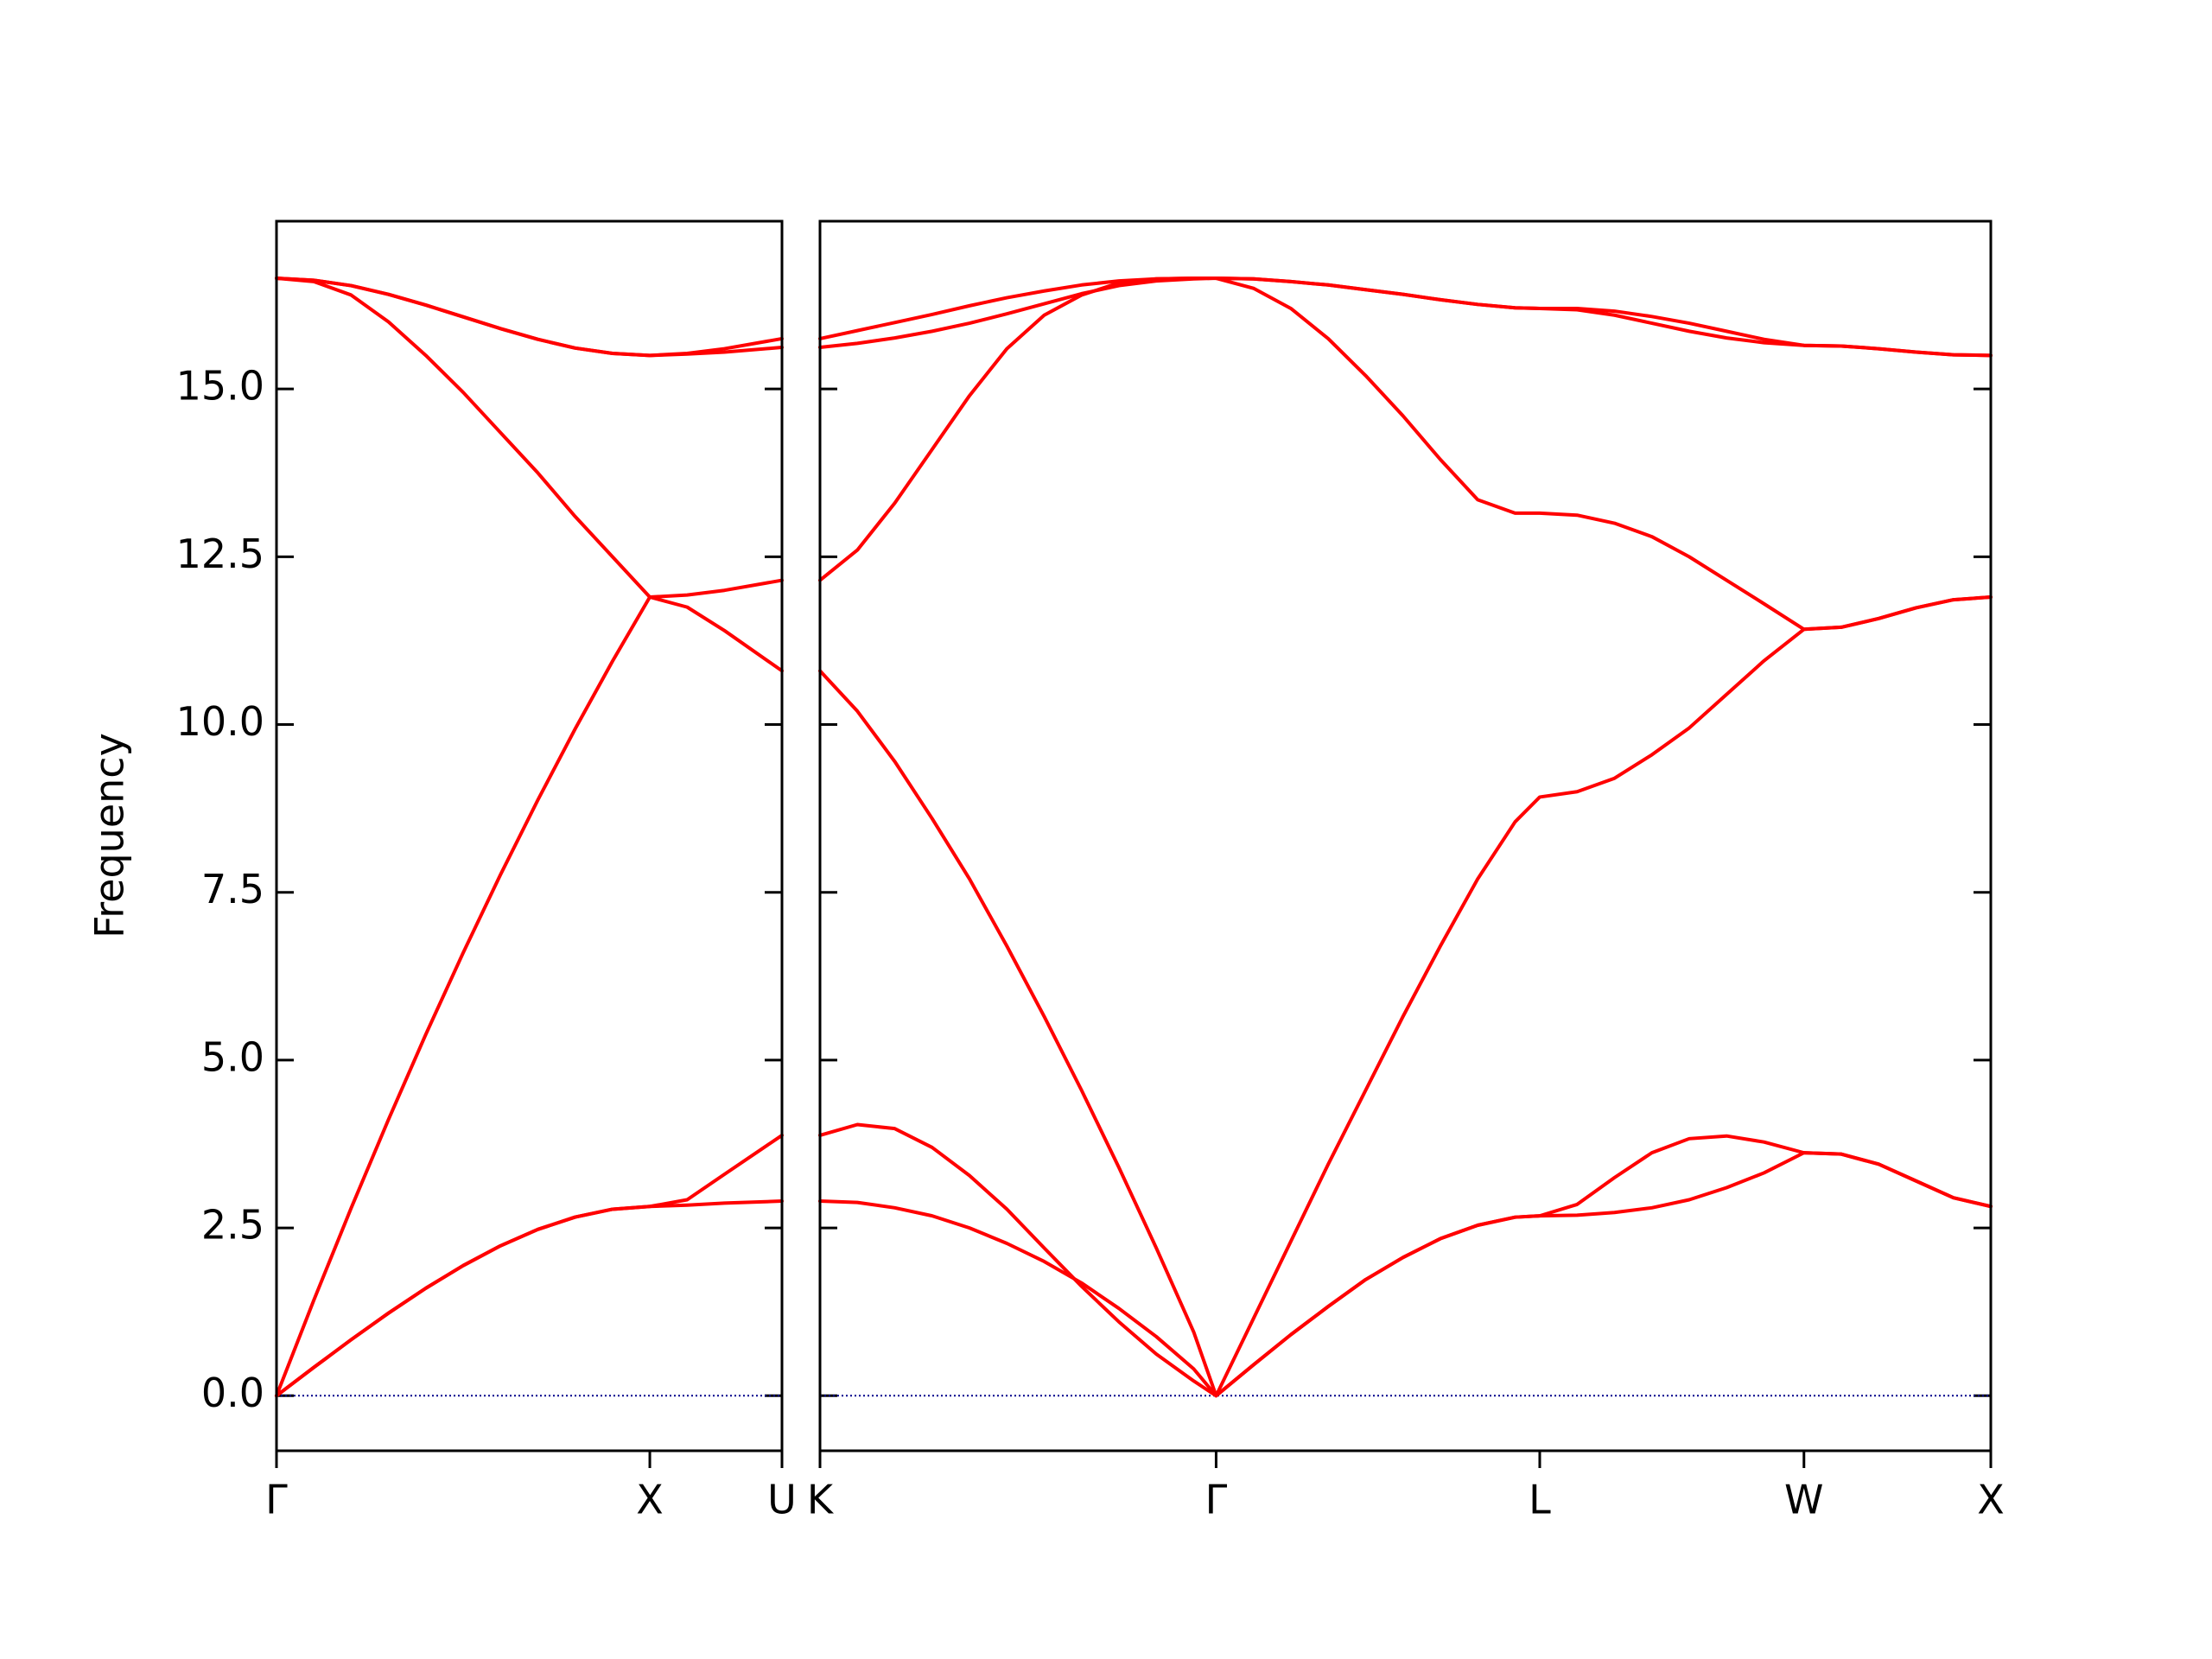 Image resolution: width=2212 pixels, height=1659 pixels. I want to click on y-tick-label: 12.5, so click(220, 554).